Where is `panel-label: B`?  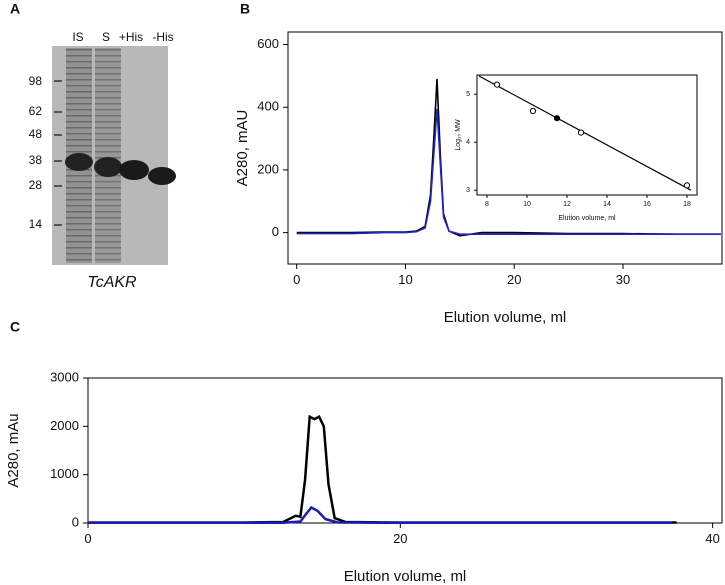
panel-label: B is located at coordinates (245, 9).